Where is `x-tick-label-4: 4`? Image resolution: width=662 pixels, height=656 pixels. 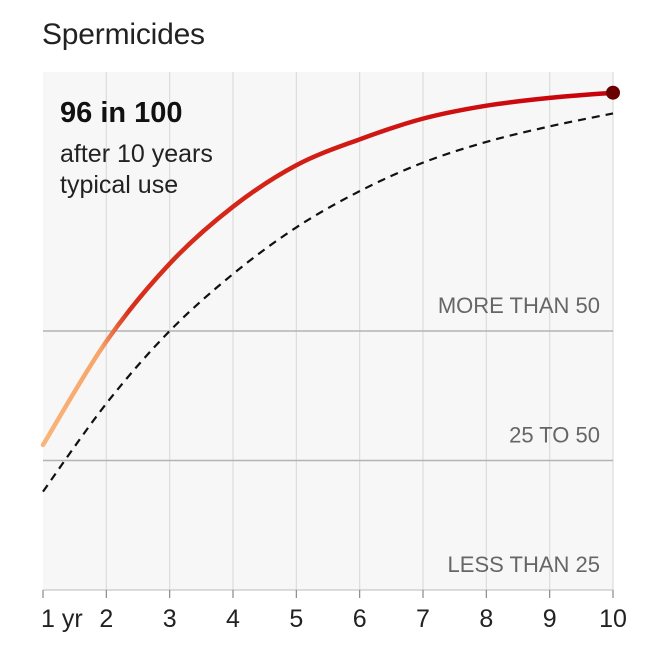
x-tick-label-4: 4 is located at coordinates (233, 619).